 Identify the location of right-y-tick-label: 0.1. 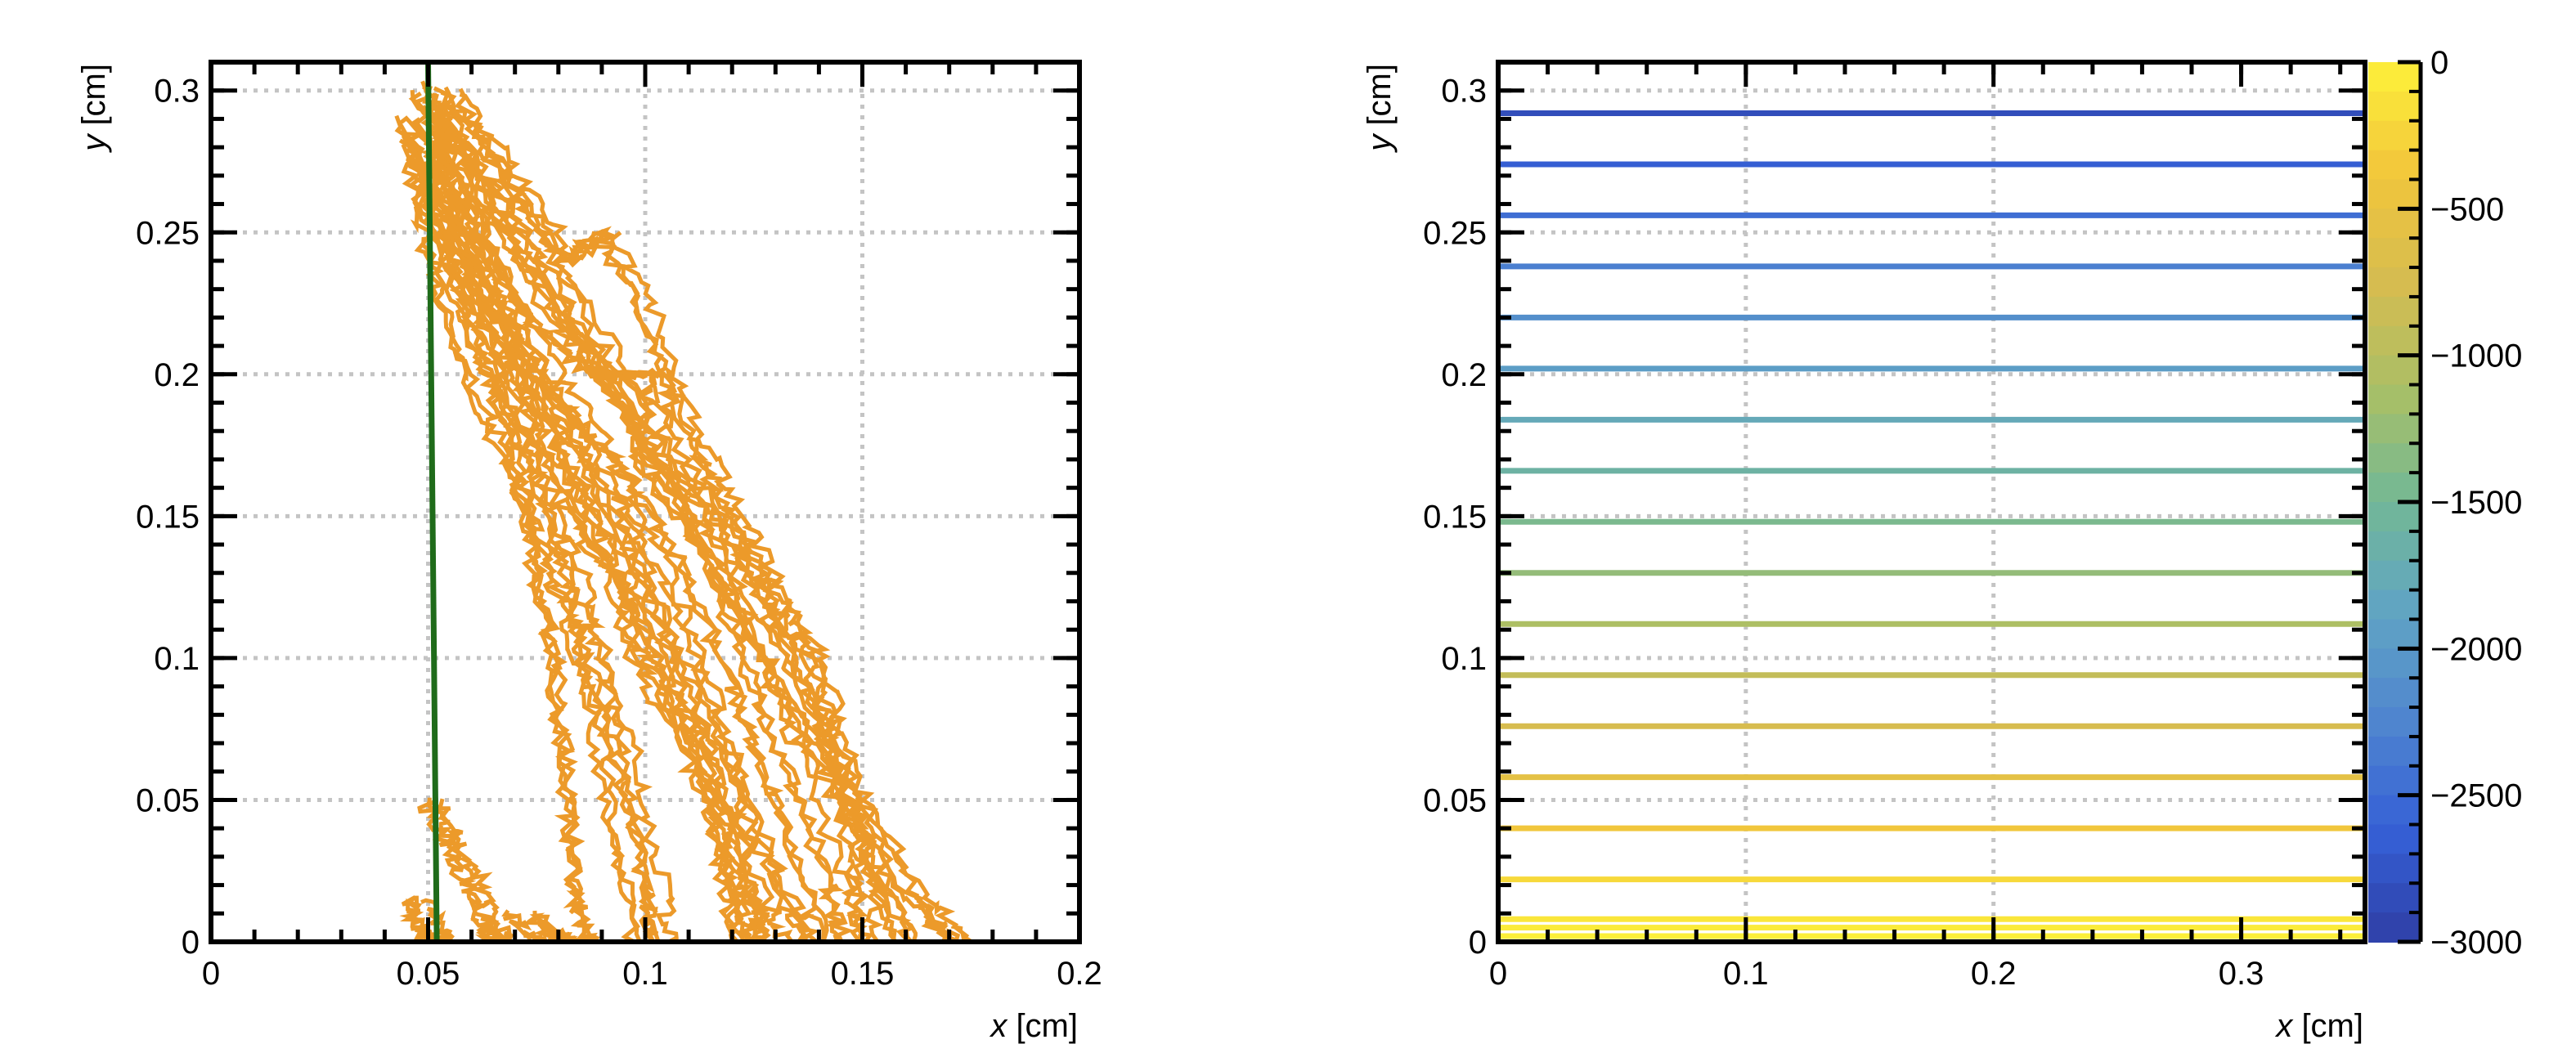
(1464, 659).